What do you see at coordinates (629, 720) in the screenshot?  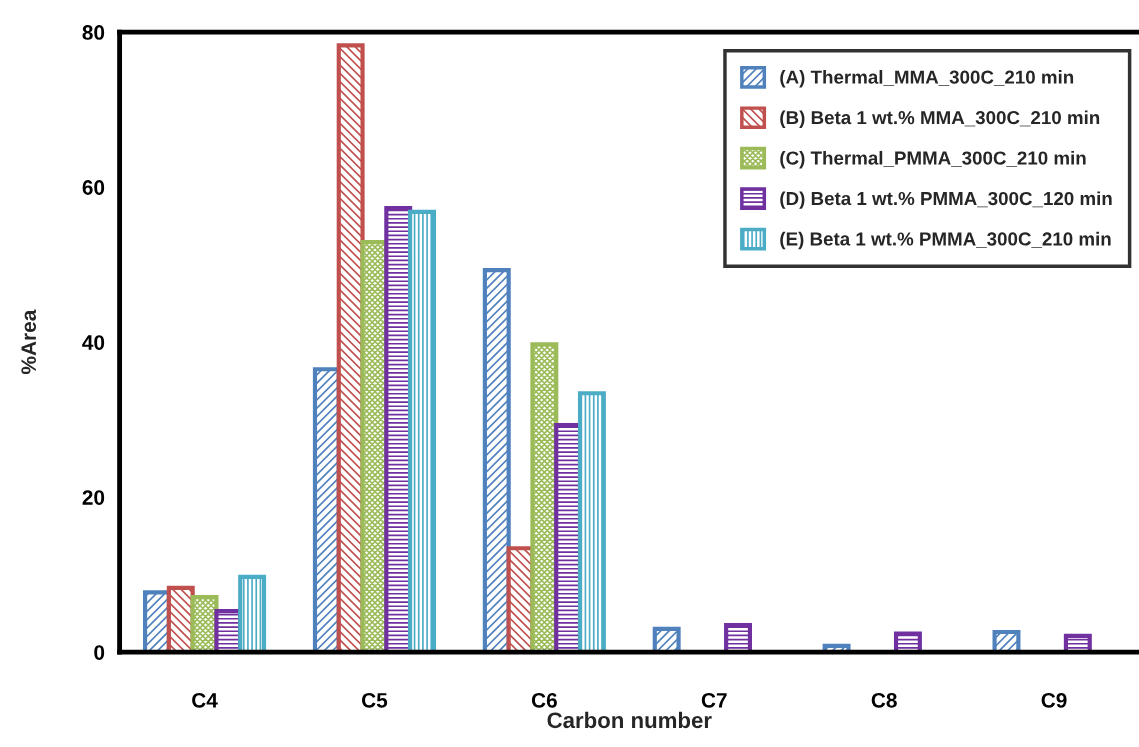 I see `x-axis-title: Carbon number` at bounding box center [629, 720].